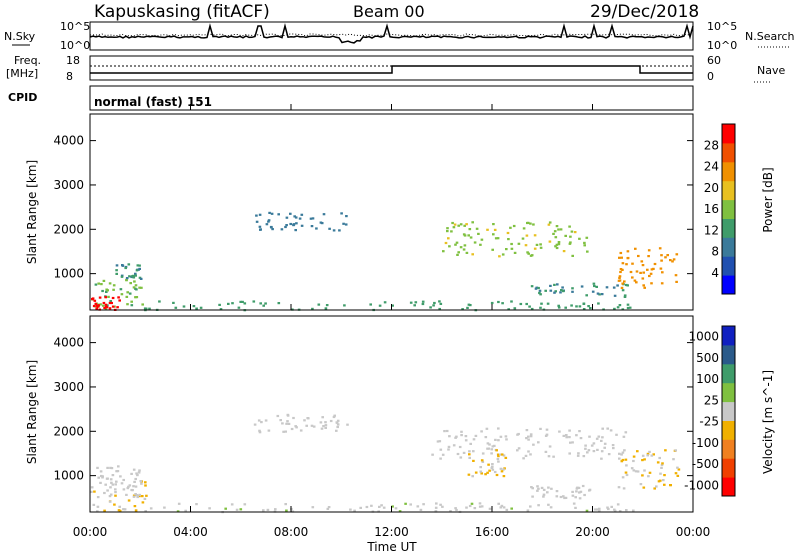 This screenshot has width=800, height=554. What do you see at coordinates (705, 464) in the screenshot?
I see `colorbar-tick-label: -500` at bounding box center [705, 464].